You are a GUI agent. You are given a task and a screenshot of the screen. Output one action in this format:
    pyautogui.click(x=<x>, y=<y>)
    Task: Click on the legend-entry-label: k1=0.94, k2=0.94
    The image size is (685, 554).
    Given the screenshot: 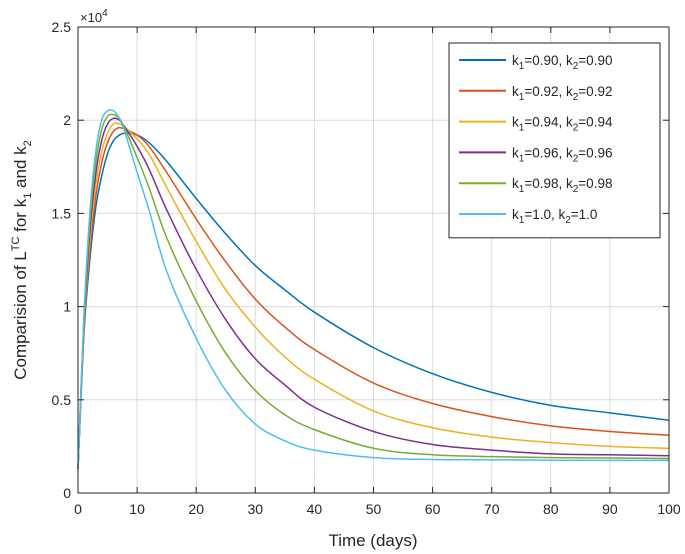 What is the action you would take?
    pyautogui.click(x=562, y=124)
    